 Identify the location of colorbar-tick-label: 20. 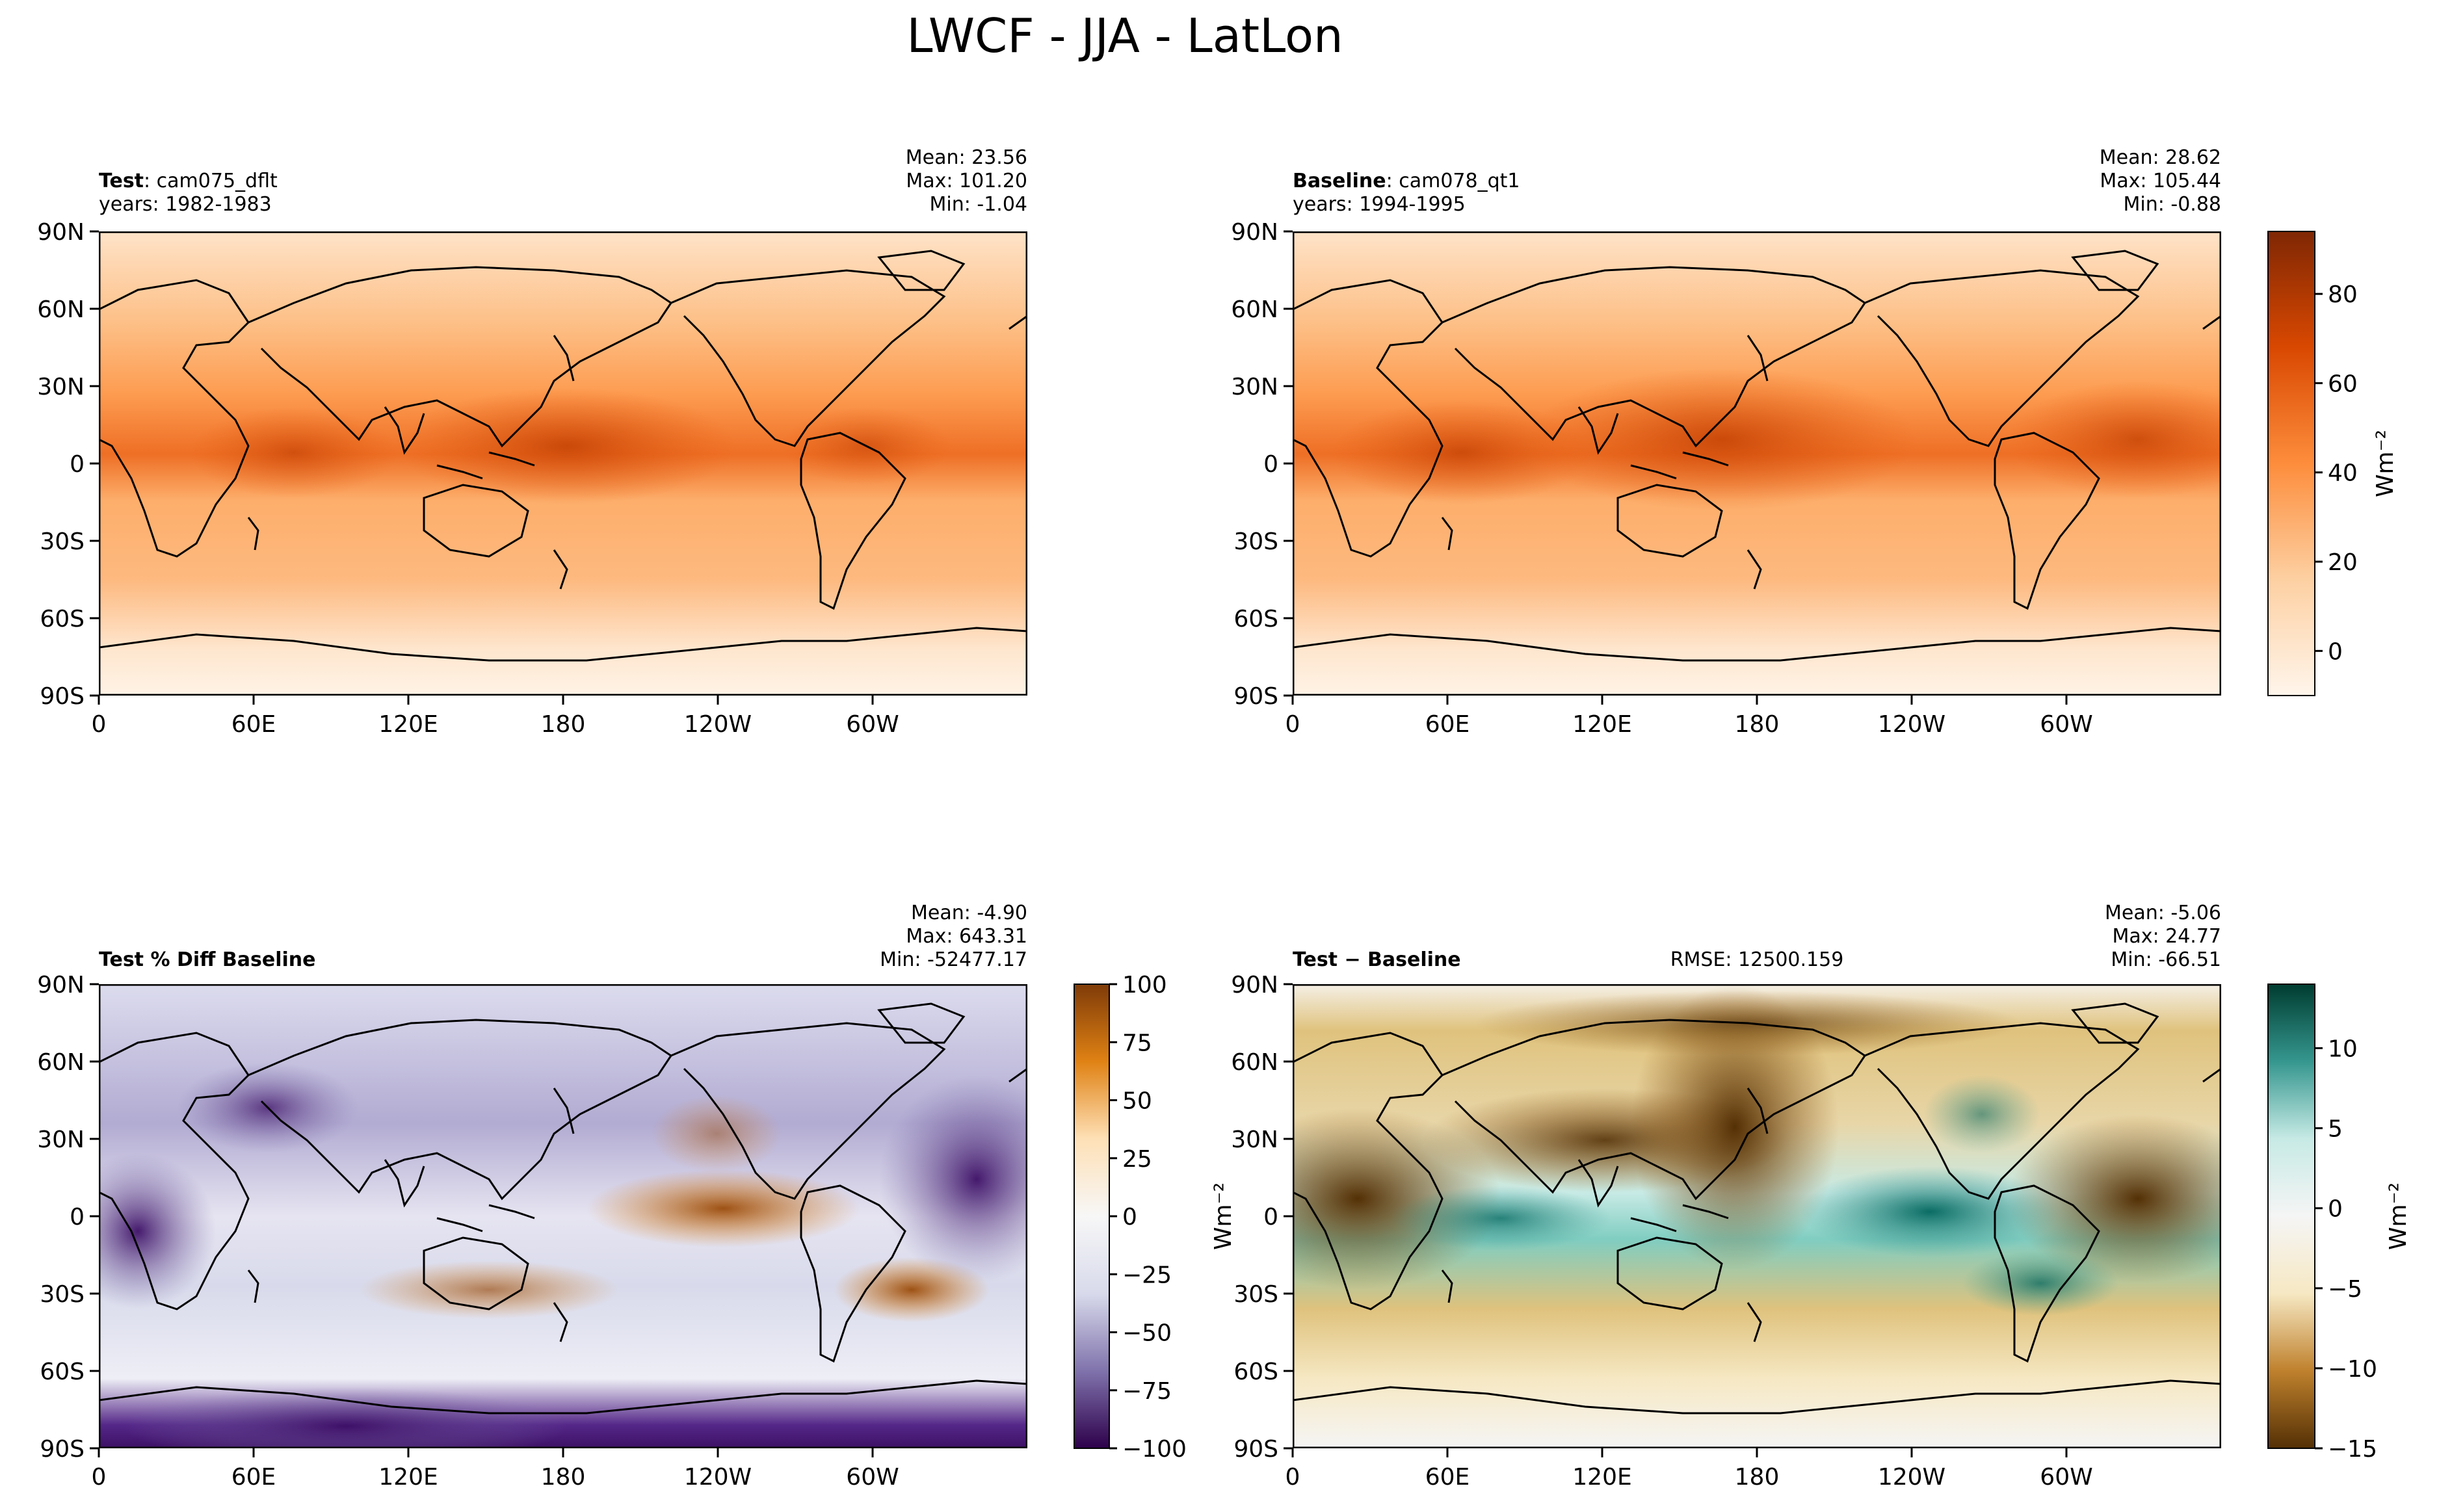
(2343, 562).